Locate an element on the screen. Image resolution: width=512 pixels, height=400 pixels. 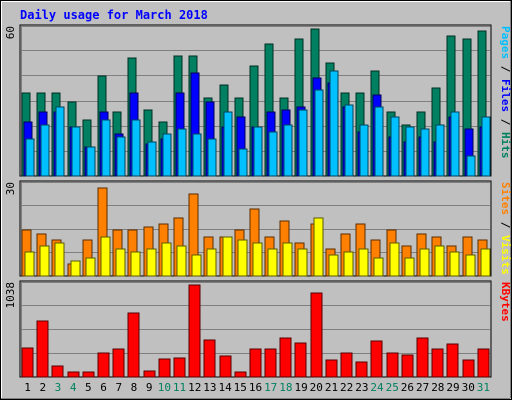
x-tick-label-day-6: 6 is located at coordinates (103, 387).